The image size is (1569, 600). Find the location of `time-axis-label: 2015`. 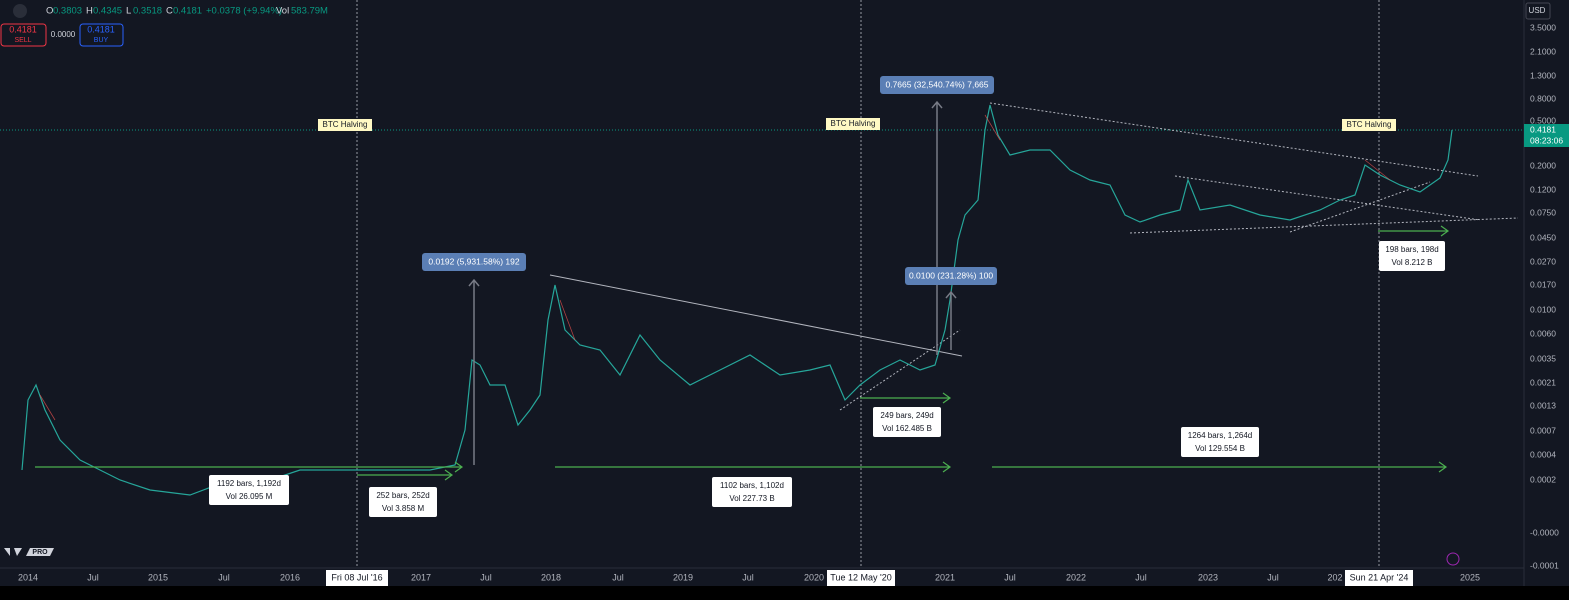

time-axis-label: 2015 is located at coordinates (158, 577).